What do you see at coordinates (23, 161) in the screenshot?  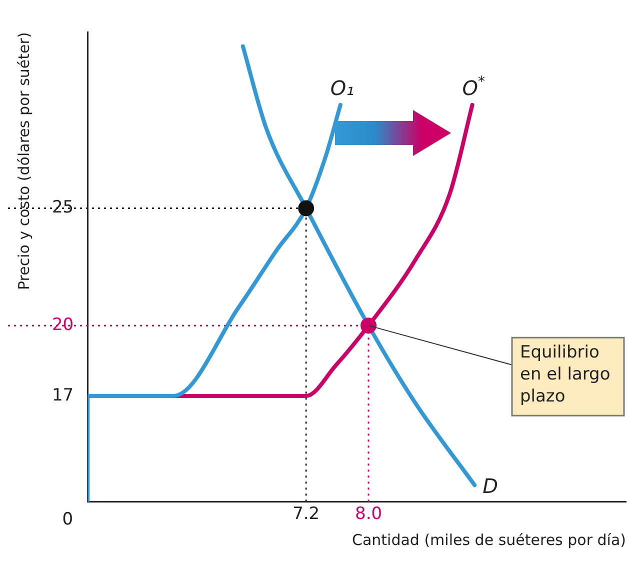 I see `y-axis-title: Precio y costo (dólares por suéter)` at bounding box center [23, 161].